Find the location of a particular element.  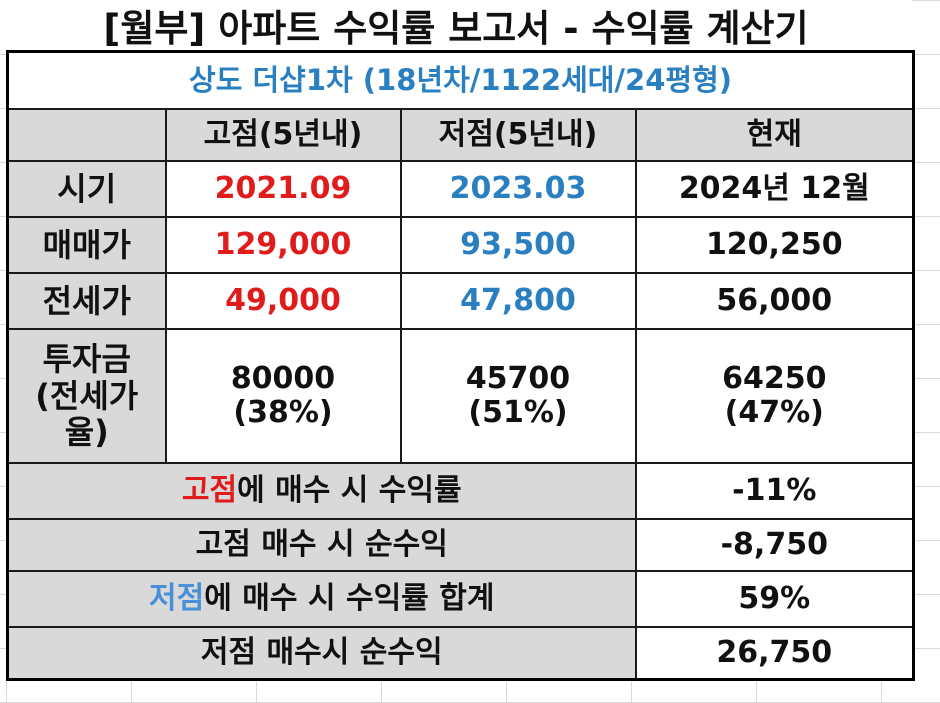

low-profit-value: 26,750 is located at coordinates (775, 653).